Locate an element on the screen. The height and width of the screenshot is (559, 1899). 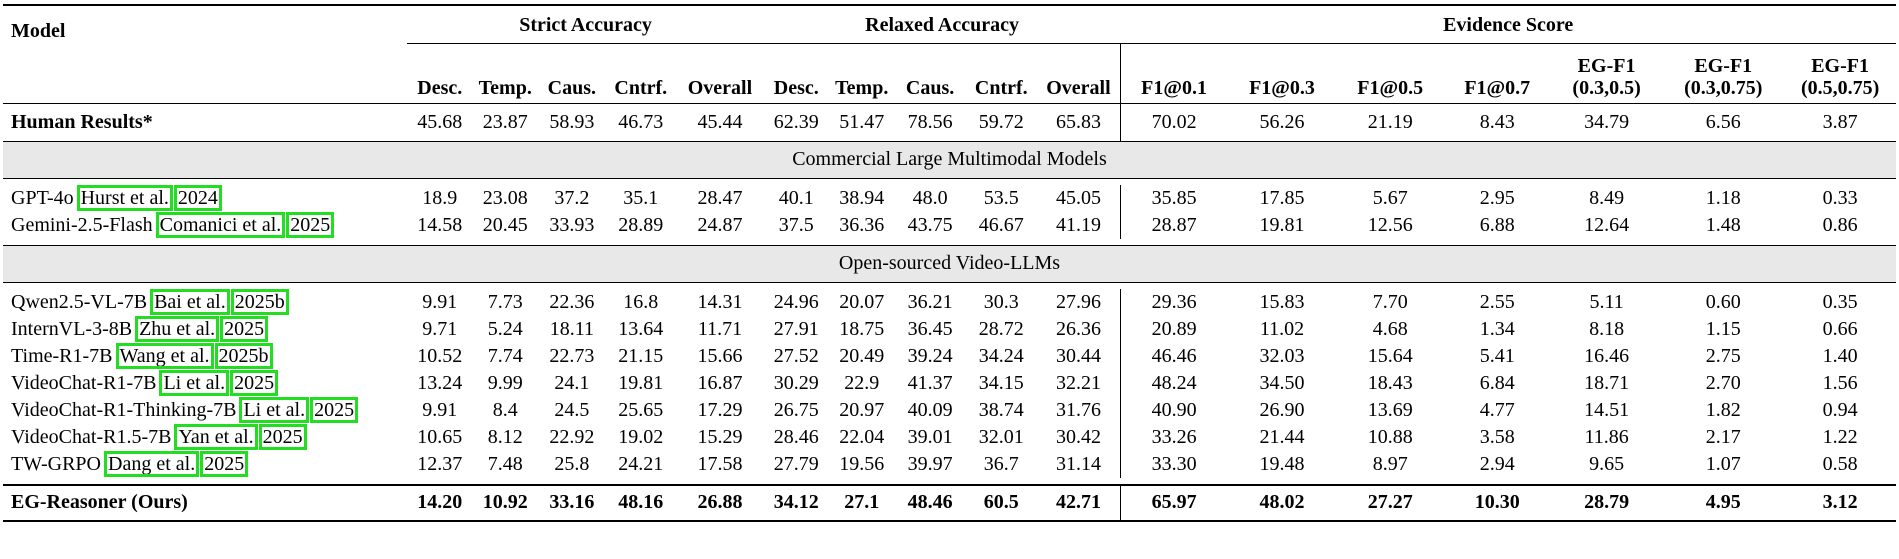
table-cell: 25.65 is located at coordinates (641, 409).